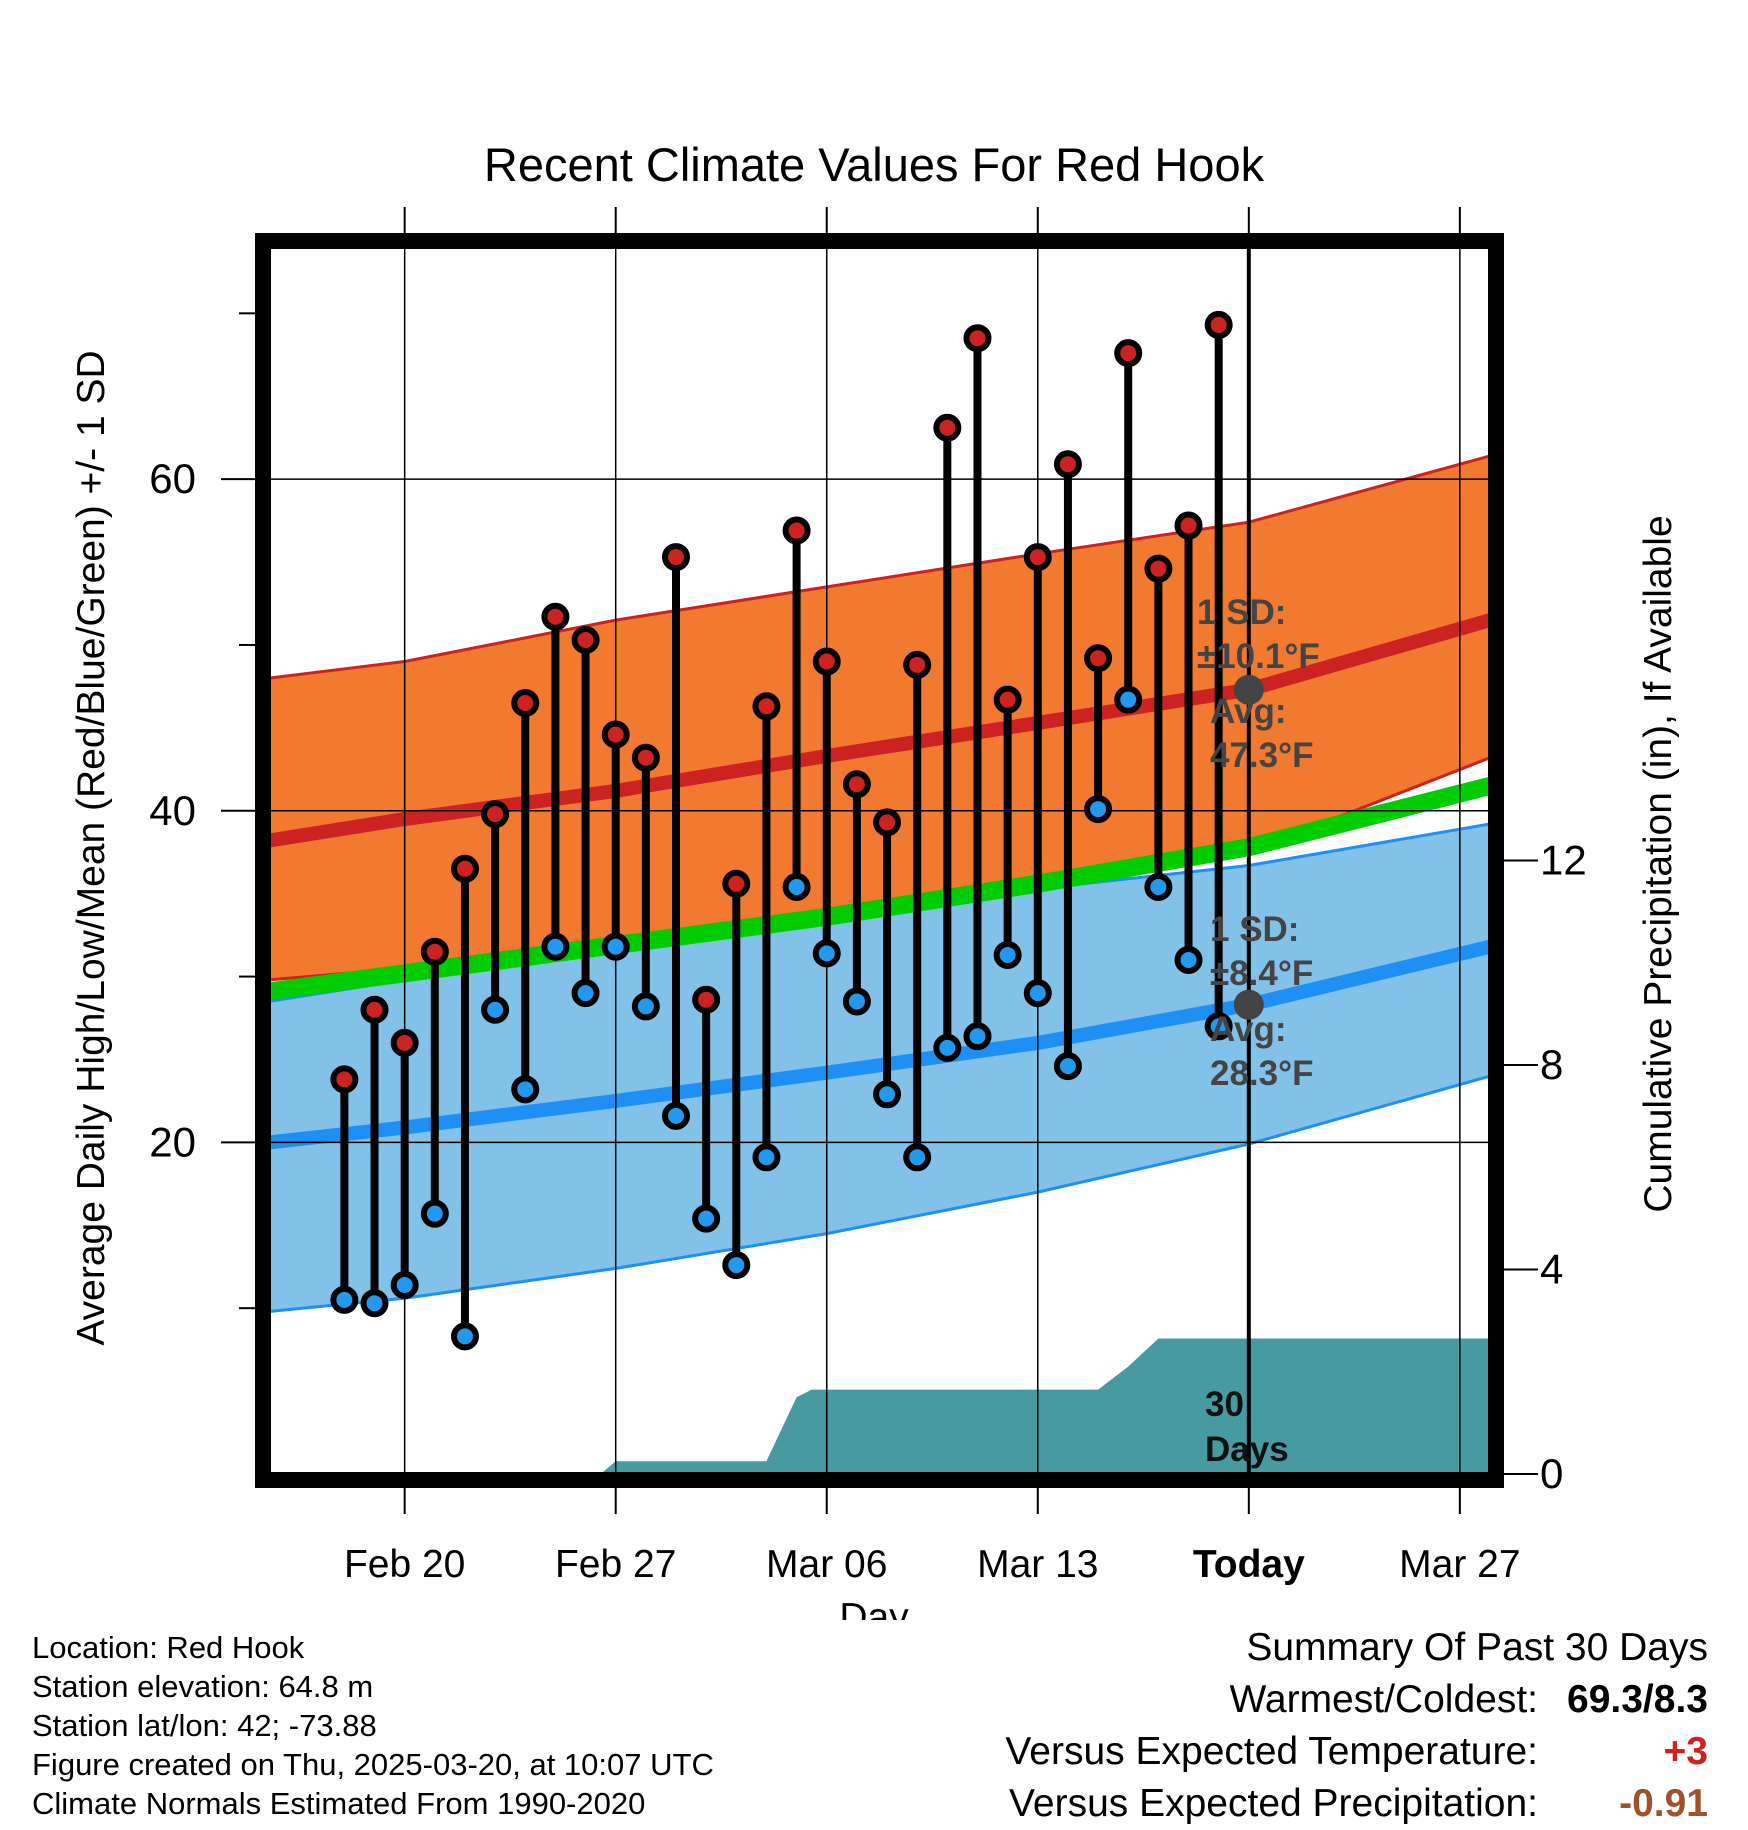  Describe the element at coordinates (339, 1803) in the screenshot. I see `normals-text: Climate Normals Estimated From 1990-2020` at that location.